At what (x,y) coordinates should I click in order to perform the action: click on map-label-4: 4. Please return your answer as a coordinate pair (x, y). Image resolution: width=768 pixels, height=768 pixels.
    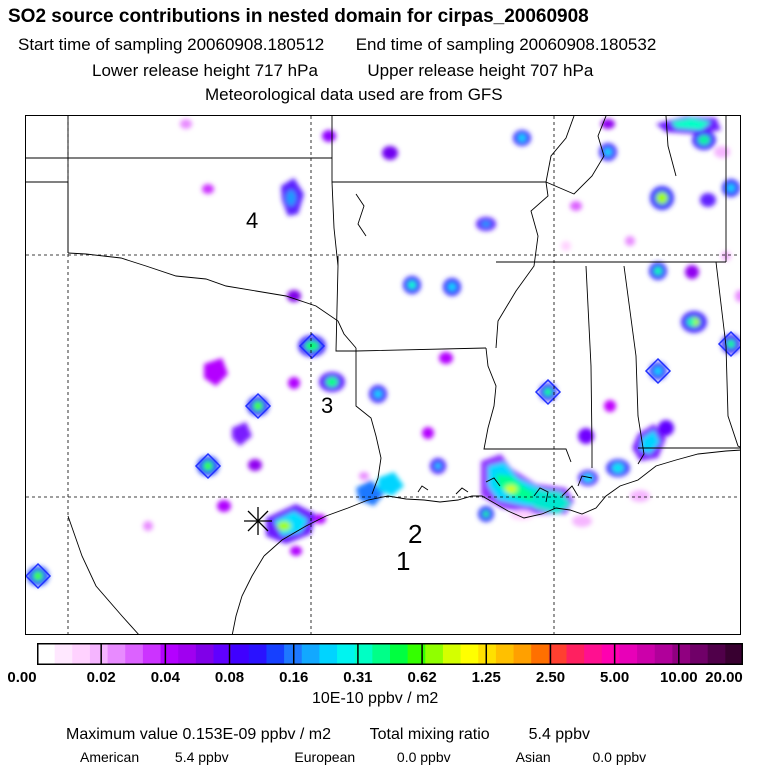
    Looking at the image, I should click on (252, 220).